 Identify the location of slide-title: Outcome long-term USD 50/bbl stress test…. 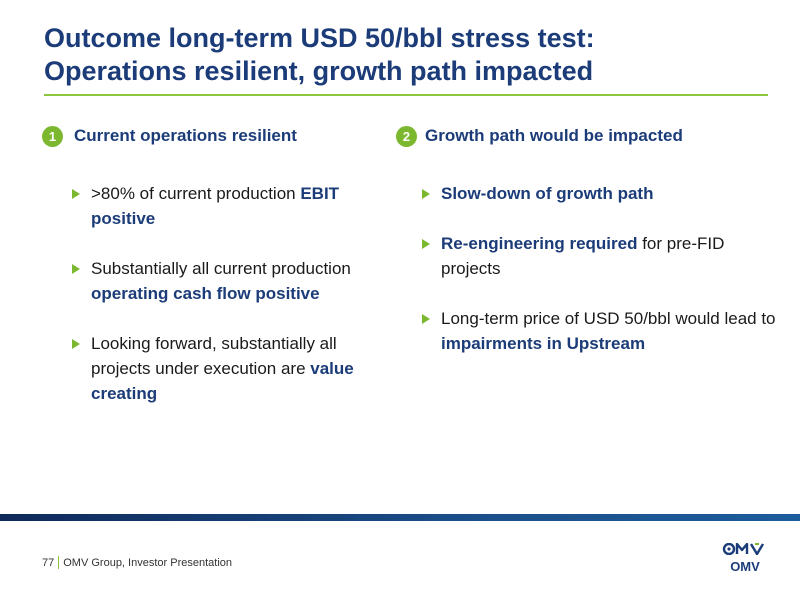
(414, 55).